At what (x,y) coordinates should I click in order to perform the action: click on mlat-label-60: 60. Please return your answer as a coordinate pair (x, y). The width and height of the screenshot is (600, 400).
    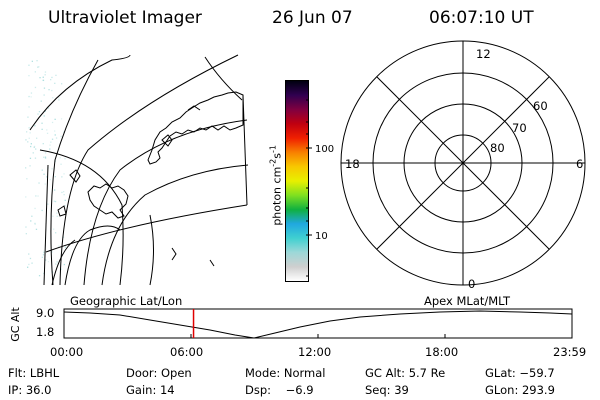
    Looking at the image, I should click on (540, 106).